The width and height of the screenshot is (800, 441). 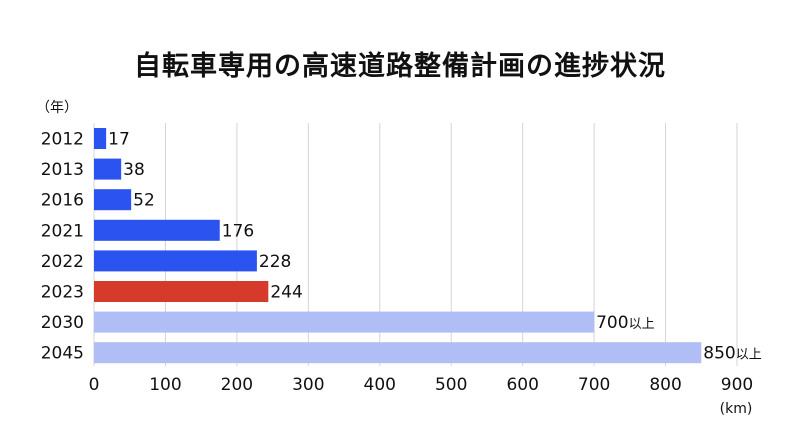 I want to click on y-axis-unit-label: （年）, so click(x=57, y=108).